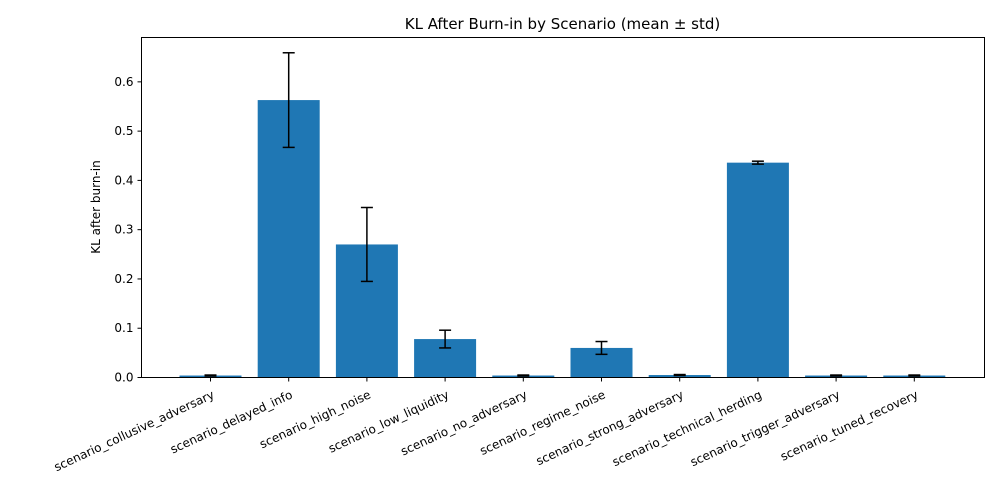 The height and width of the screenshot is (504, 1000). I want to click on y-tick-label: 0.4, so click(123, 180).